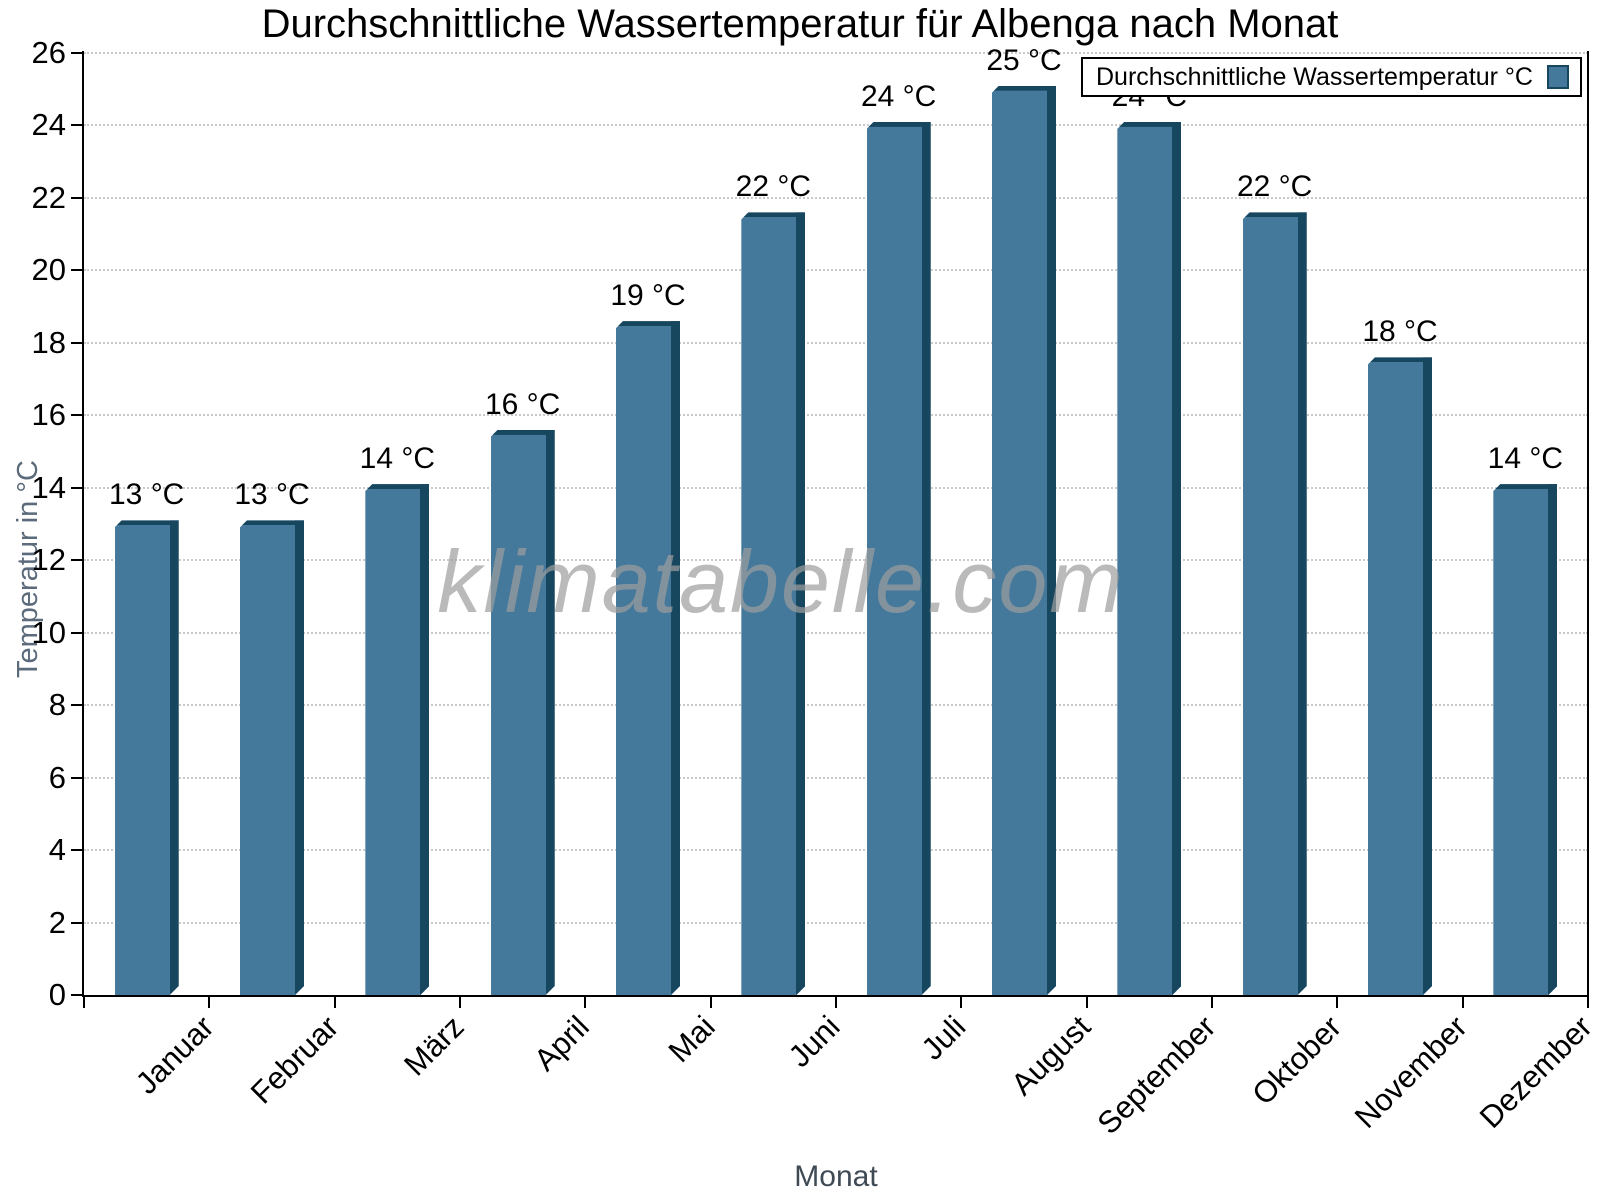 The width and height of the screenshot is (1600, 1200). What do you see at coordinates (48, 560) in the screenshot?
I see `y-tick-label-12: 12` at bounding box center [48, 560].